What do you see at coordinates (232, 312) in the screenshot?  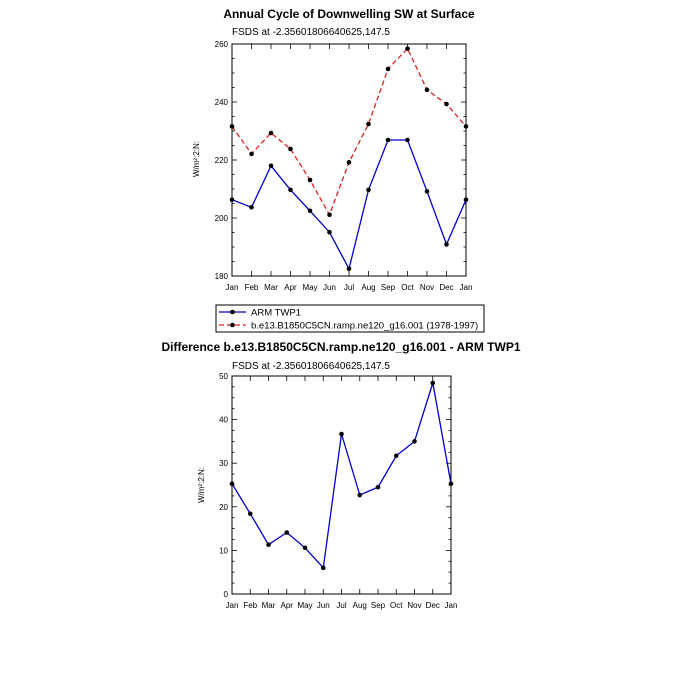 I see `legend-marker-arm-twp1` at bounding box center [232, 312].